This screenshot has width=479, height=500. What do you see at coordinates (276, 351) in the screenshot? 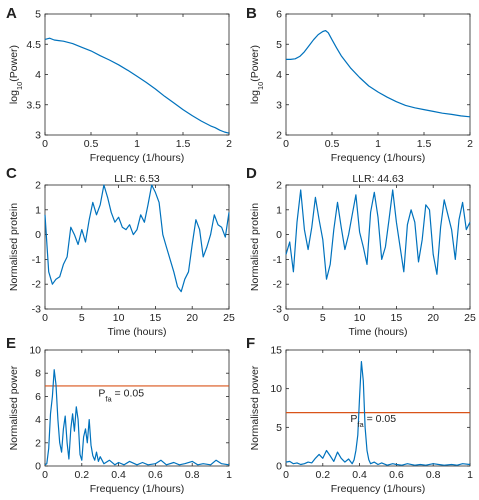
I see `y-tick-label: 15` at bounding box center [276, 351].